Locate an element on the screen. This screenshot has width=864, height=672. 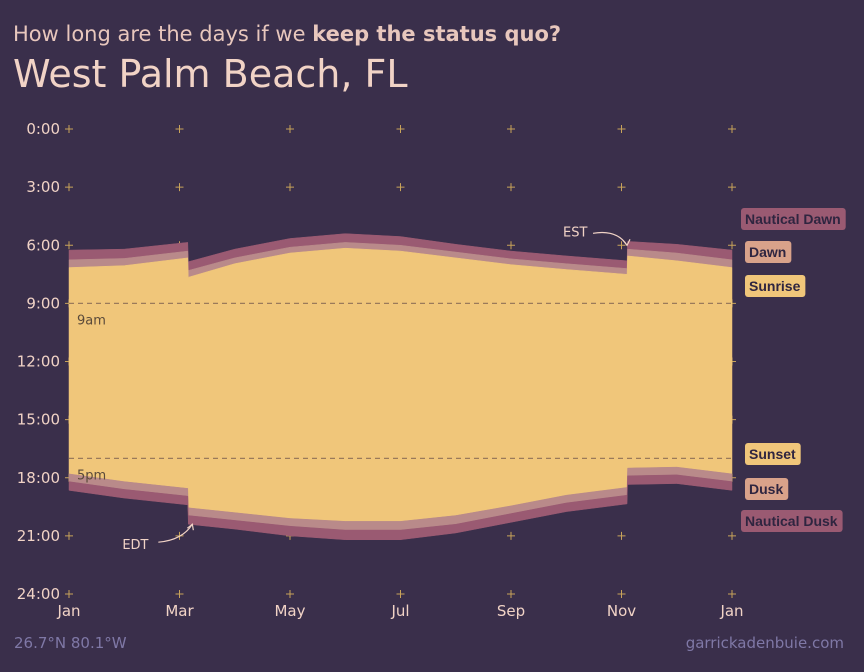
legend-label: Nautical Dawn is located at coordinates (793, 219).